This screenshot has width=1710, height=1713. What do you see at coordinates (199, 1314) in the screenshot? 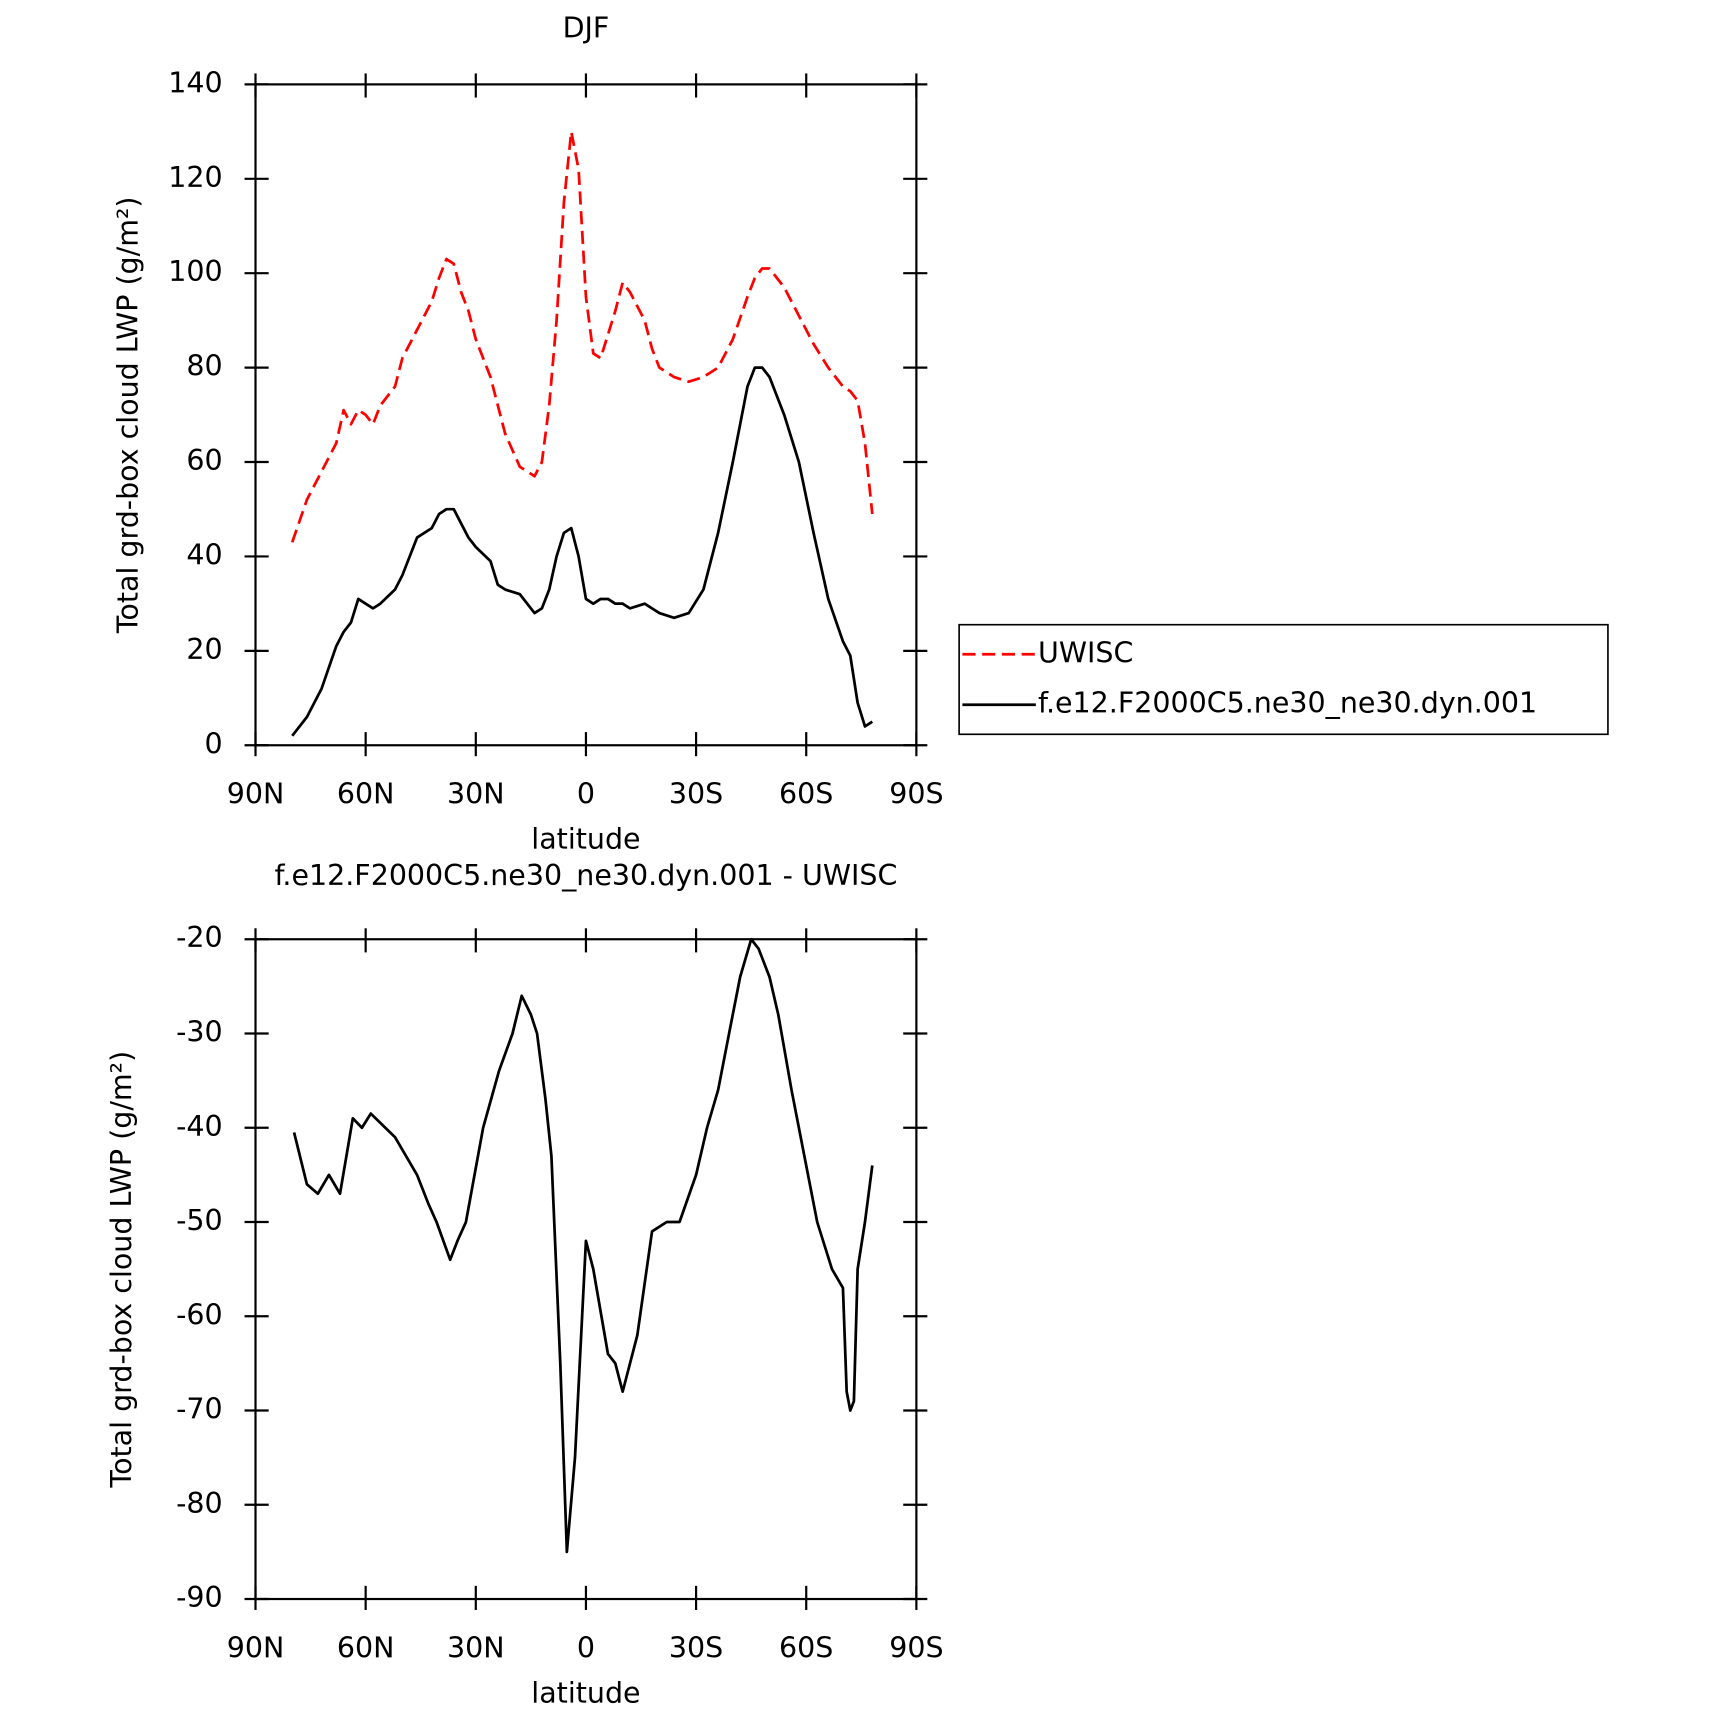
I see `y-tick-label: -60` at bounding box center [199, 1314].